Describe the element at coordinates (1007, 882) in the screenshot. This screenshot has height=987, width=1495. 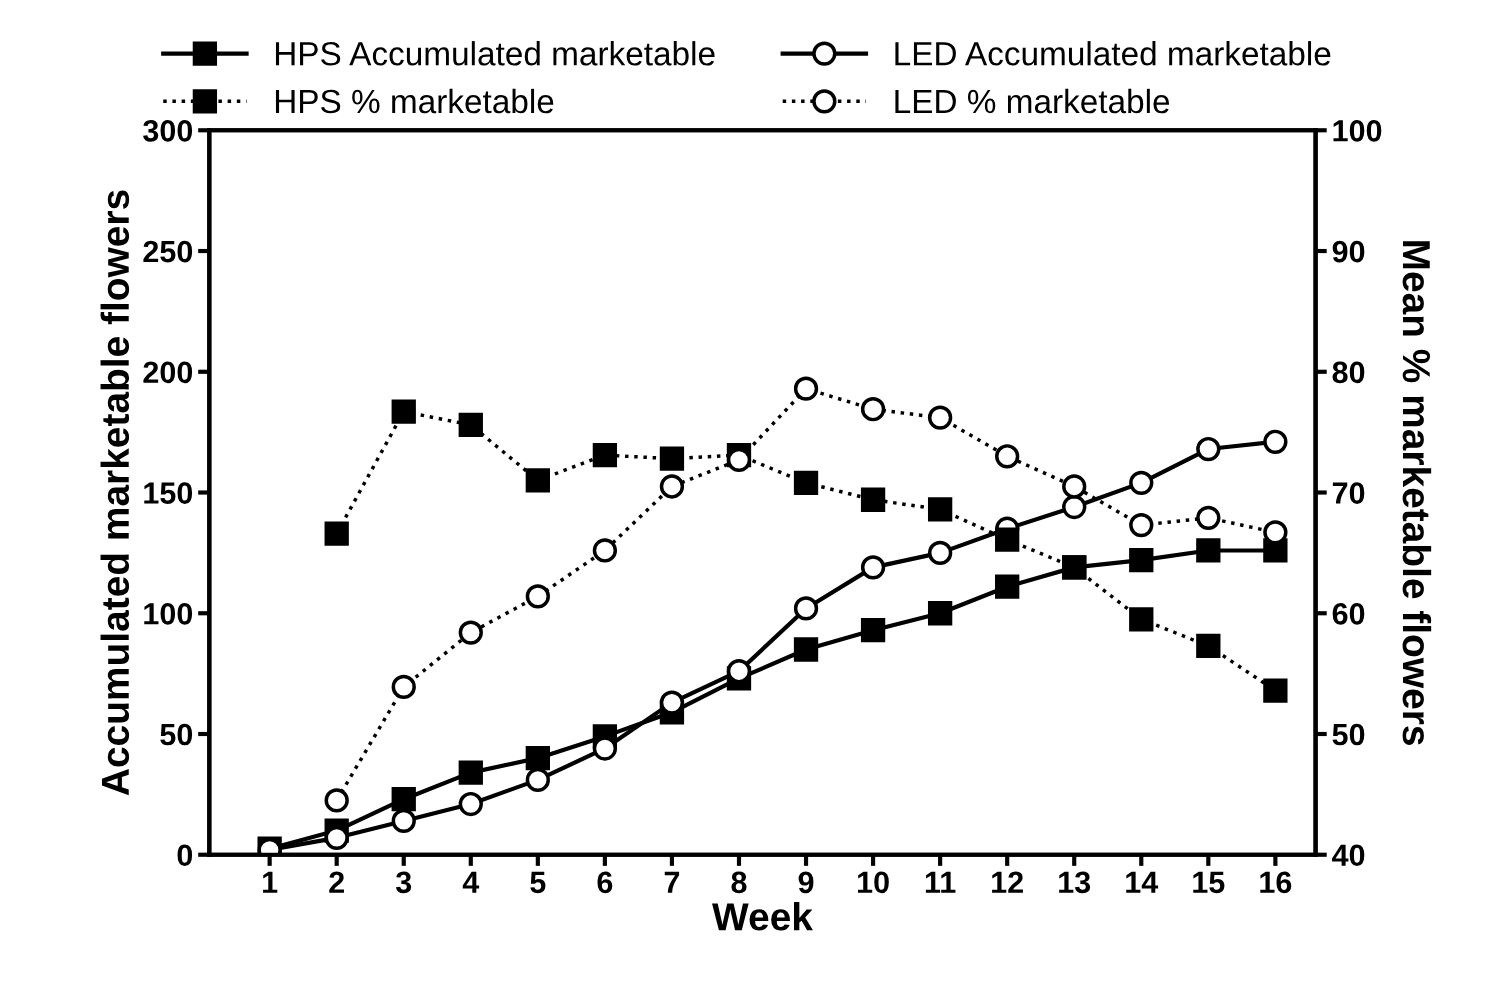
I see `x-tick-label: 12` at that location.